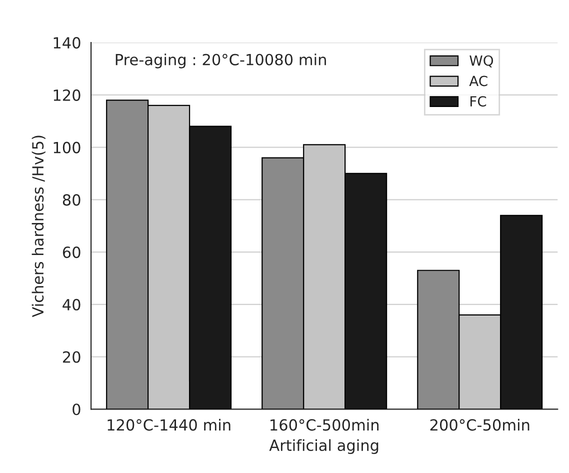 The height and width of the screenshot is (473, 569). Describe the element at coordinates (478, 81) in the screenshot. I see `legend-label: AC` at that location.